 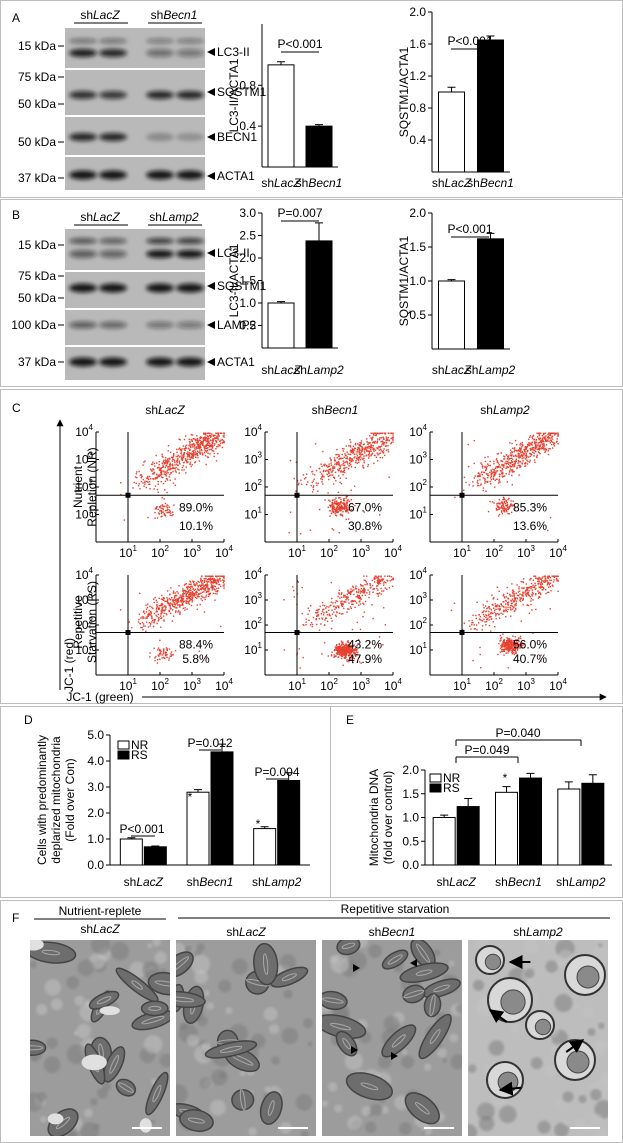 What do you see at coordinates (538, 932) in the screenshot?
I see `image-header: shLamp2` at bounding box center [538, 932].